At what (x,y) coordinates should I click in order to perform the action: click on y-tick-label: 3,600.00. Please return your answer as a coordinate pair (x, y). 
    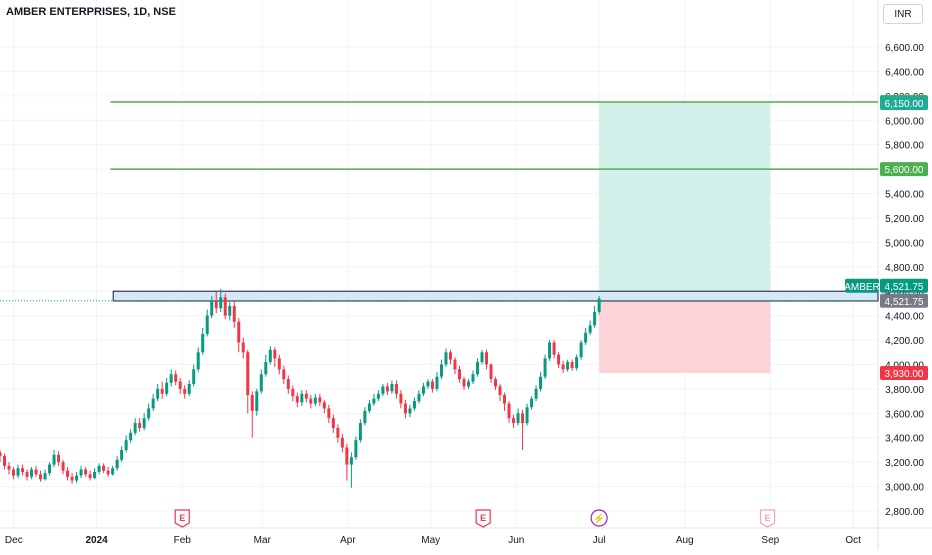
    Looking at the image, I should click on (904, 414).